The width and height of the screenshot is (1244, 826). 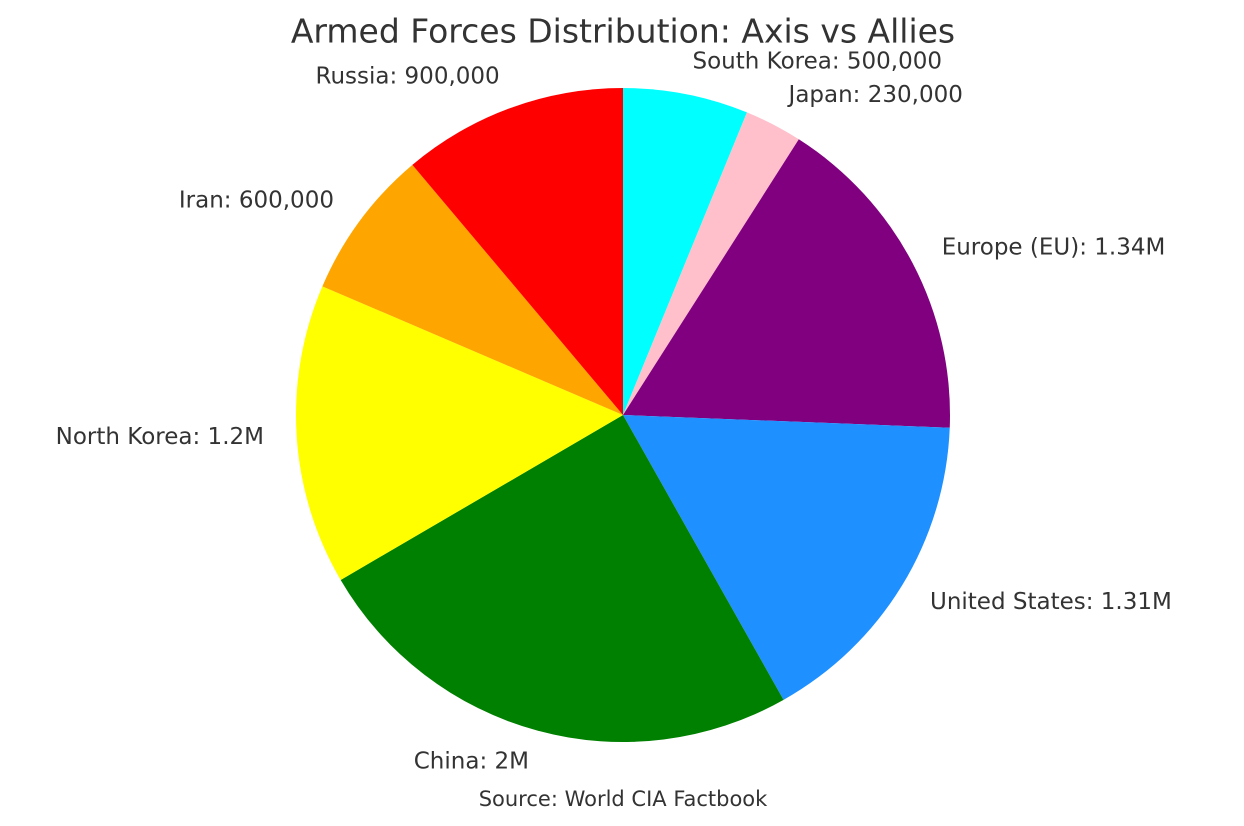 What do you see at coordinates (817, 62) in the screenshot?
I see `slice-label: South Korea: 500,000` at bounding box center [817, 62].